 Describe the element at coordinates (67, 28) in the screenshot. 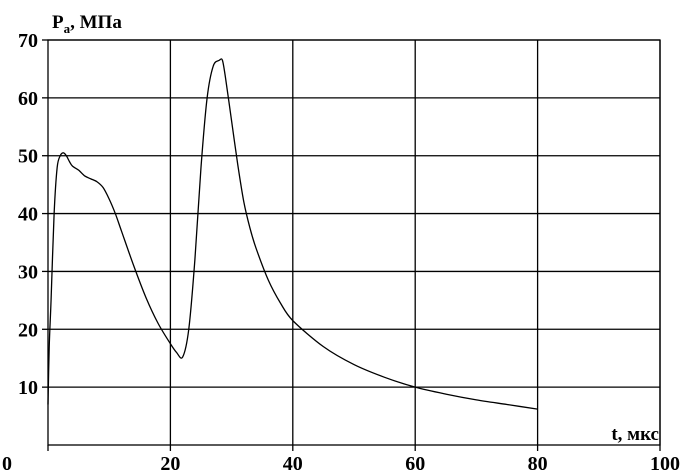

I see `y-axis-label-subscript: a` at that location.